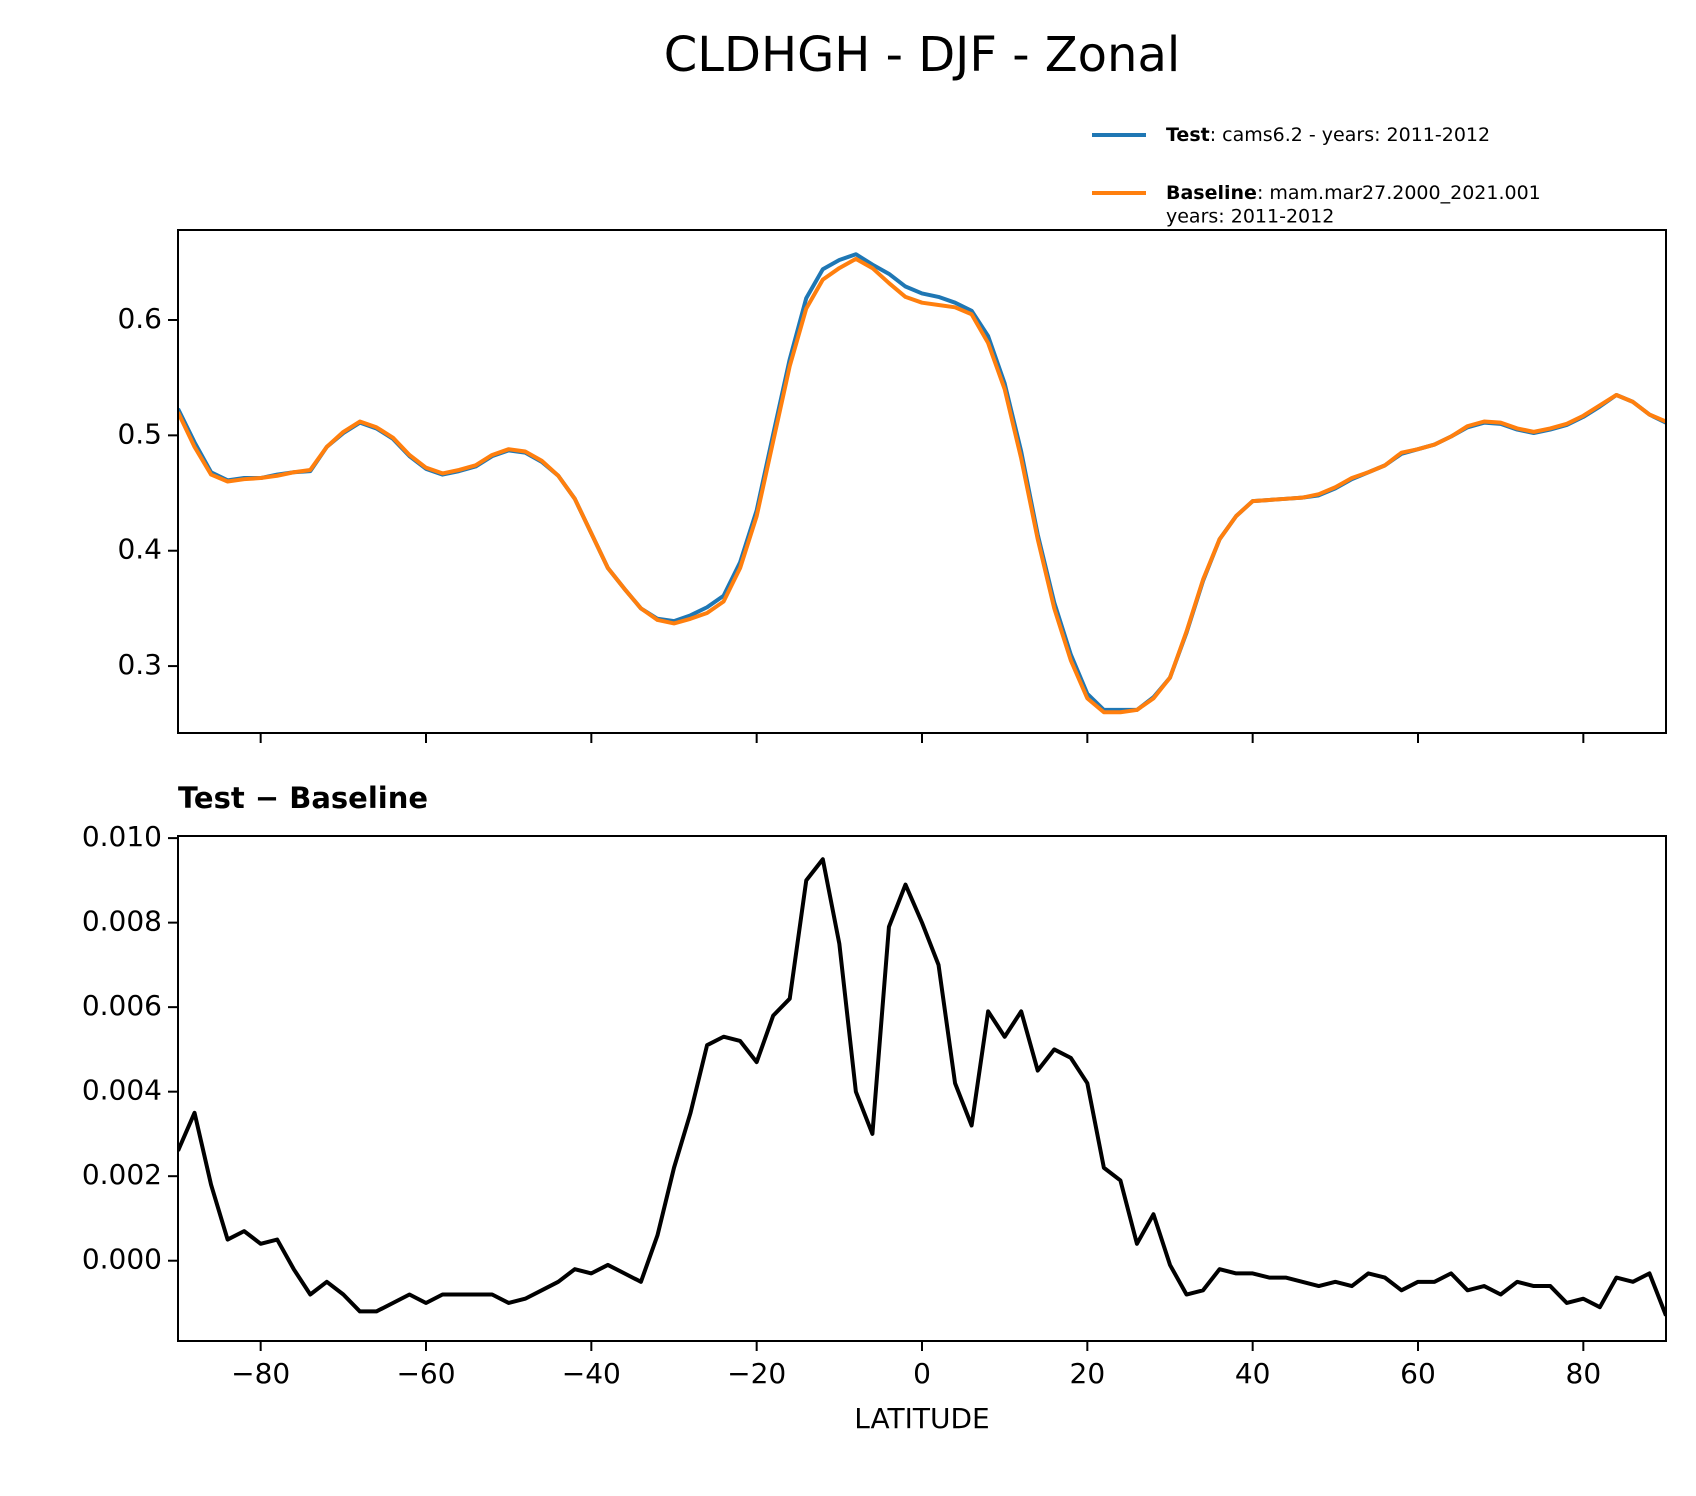  What do you see at coordinates (139, 549) in the screenshot?
I see `y-tick-label: 0.4` at bounding box center [139, 549].